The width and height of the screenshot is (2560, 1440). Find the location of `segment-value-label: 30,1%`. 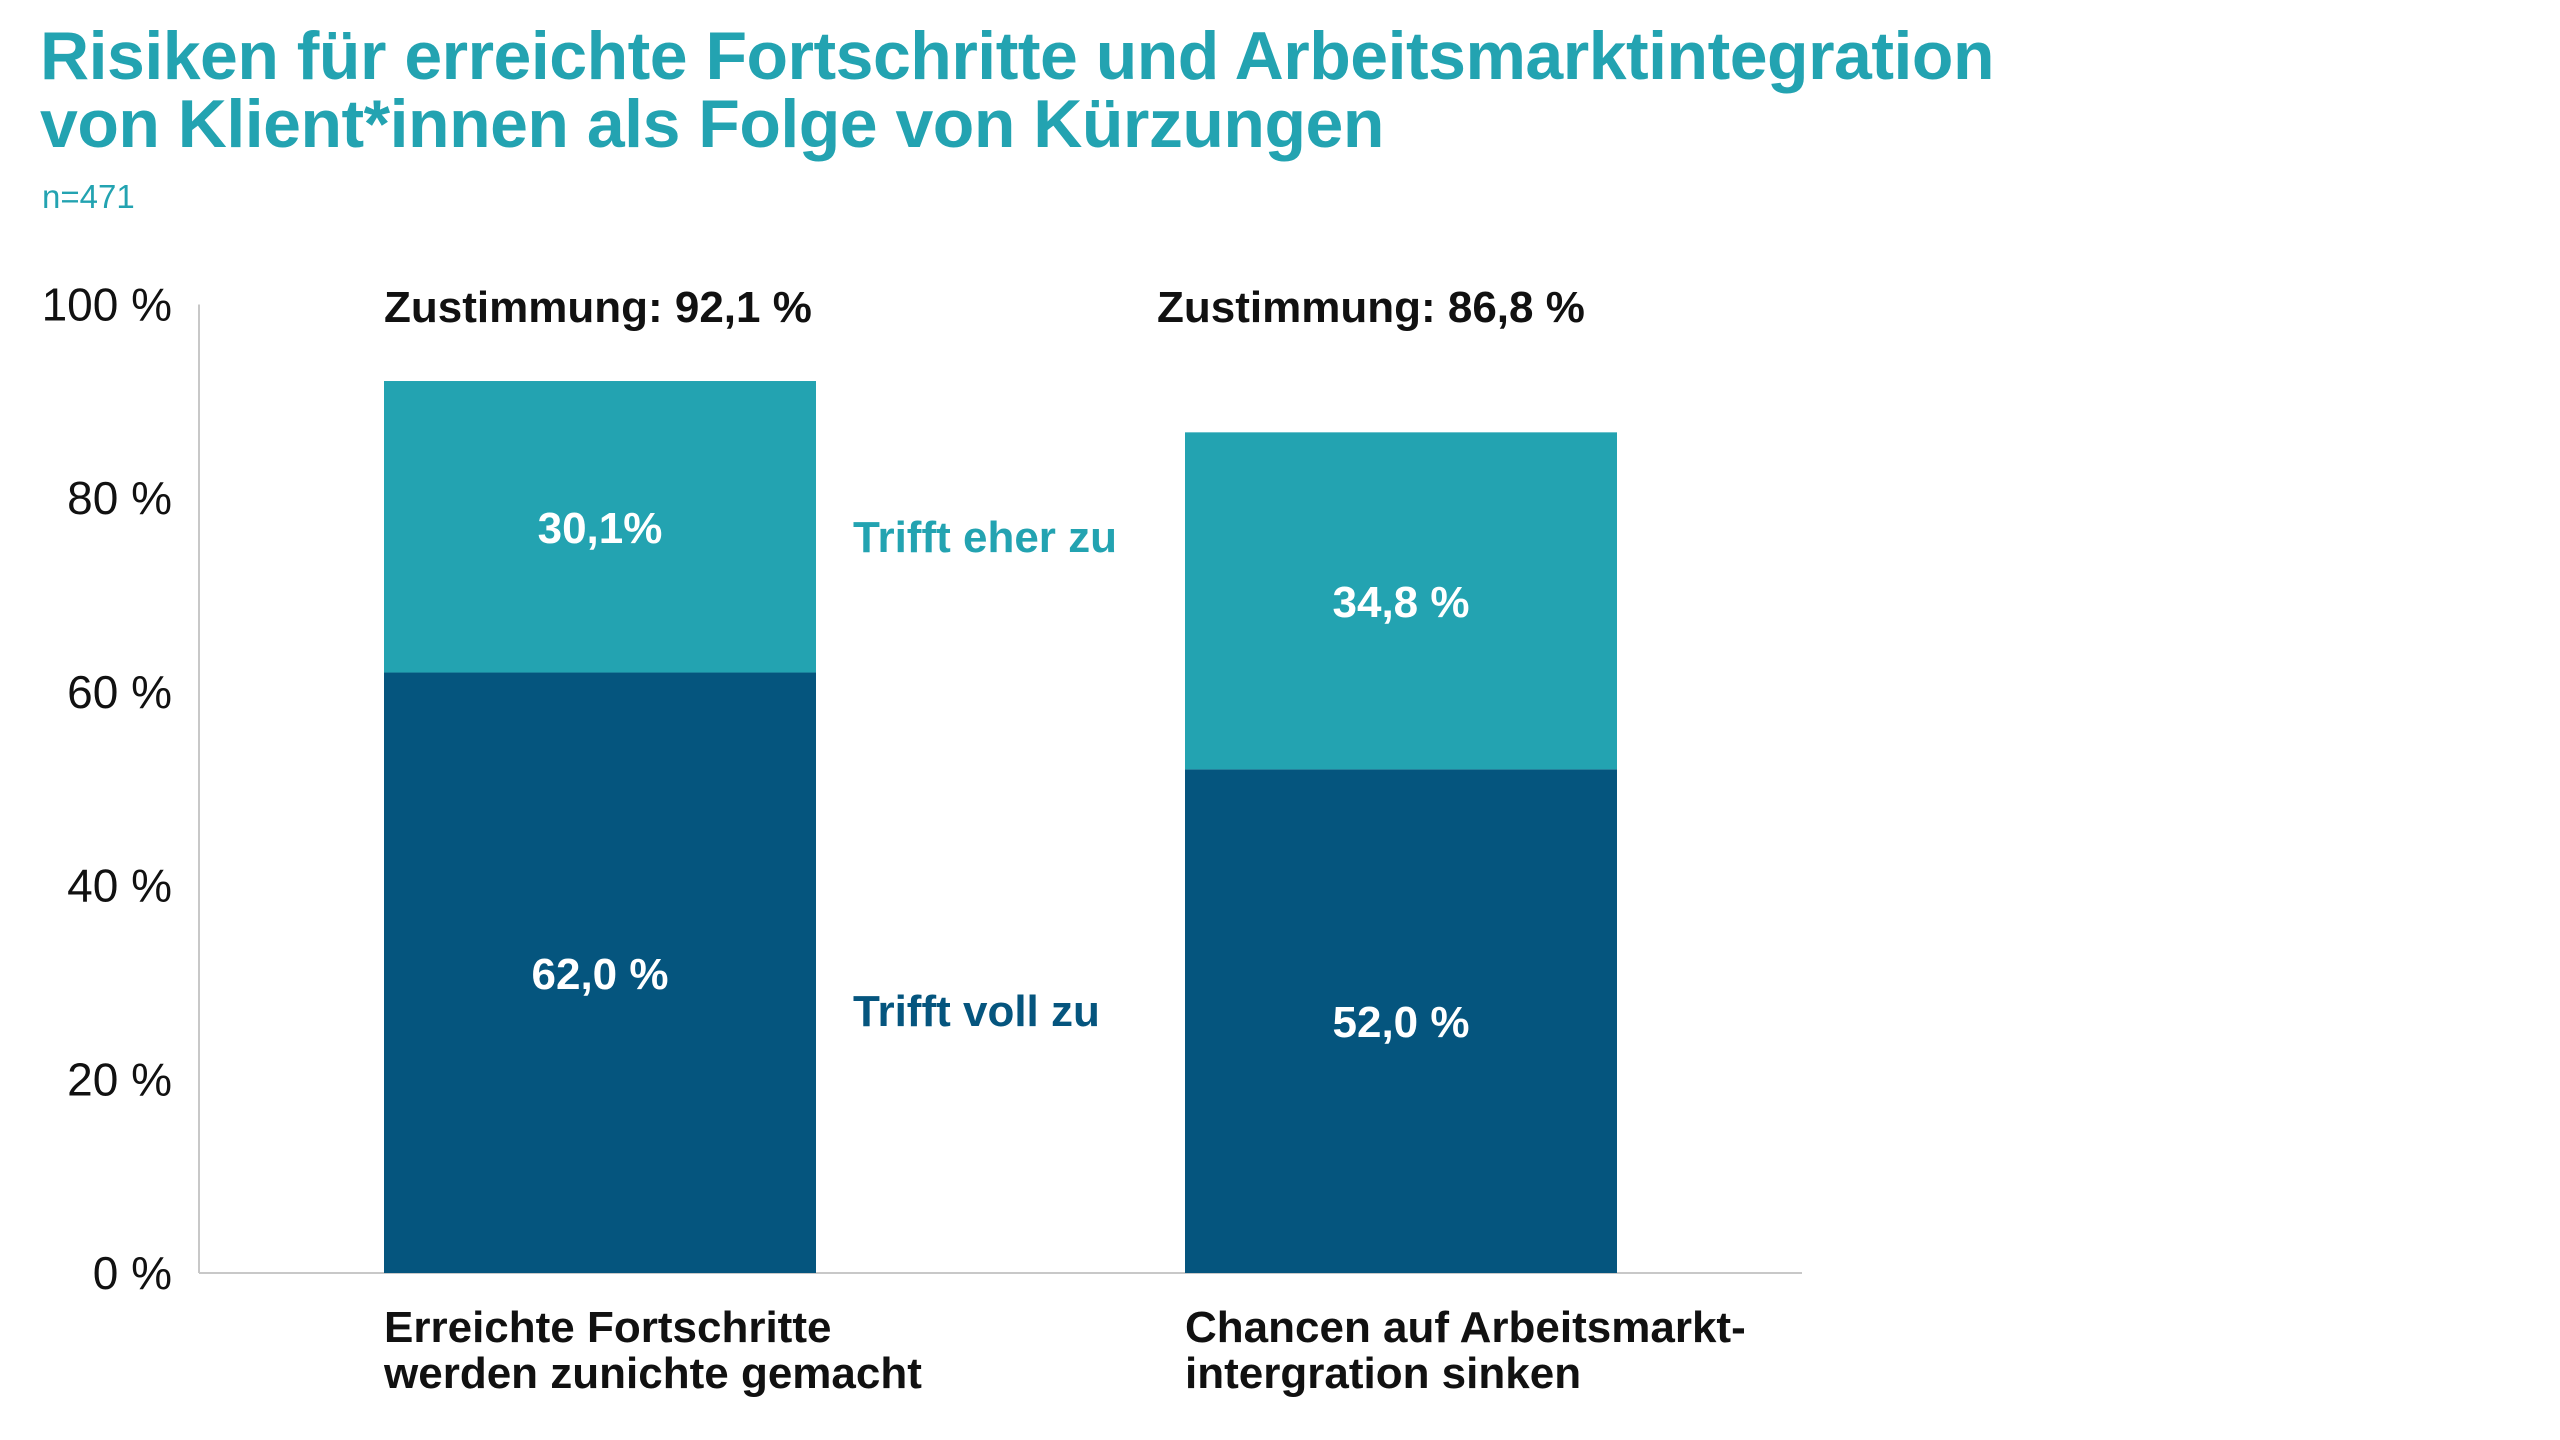

segment-value-label: 30,1% is located at coordinates (600, 528).